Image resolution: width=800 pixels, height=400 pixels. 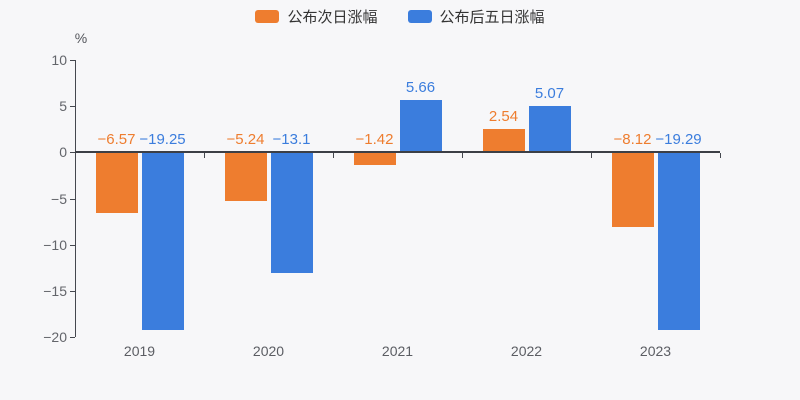 What do you see at coordinates (492, 17) in the screenshot?
I see `legend-item-label: 公布后五日涨幅` at bounding box center [492, 17].